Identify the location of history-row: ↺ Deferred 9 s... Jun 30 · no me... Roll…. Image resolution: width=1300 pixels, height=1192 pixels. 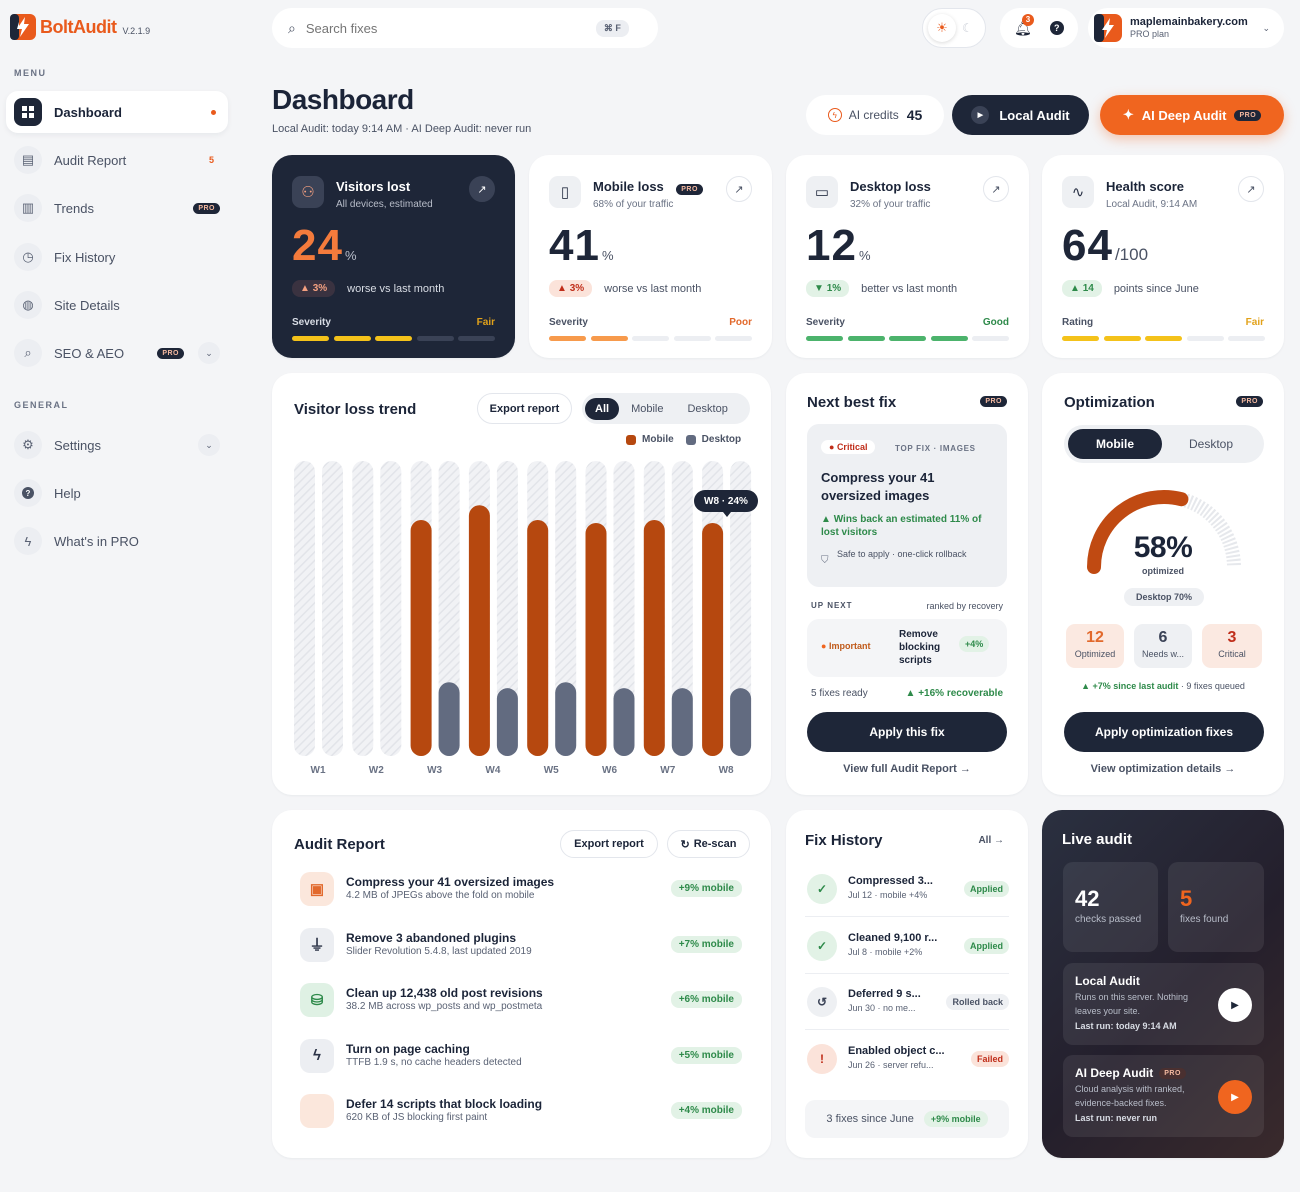
(907, 1002).